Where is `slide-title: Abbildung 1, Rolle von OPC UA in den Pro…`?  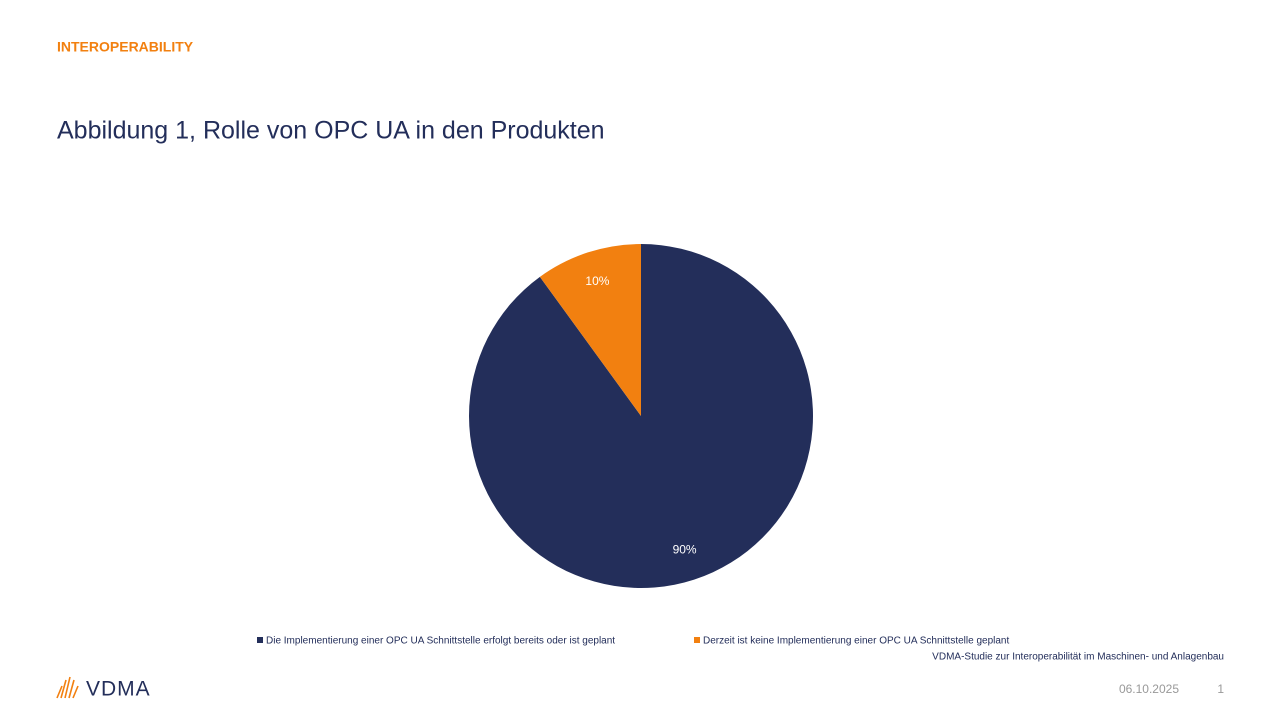
slide-title: Abbildung 1, Rolle von OPC UA in den Pro… is located at coordinates (331, 131).